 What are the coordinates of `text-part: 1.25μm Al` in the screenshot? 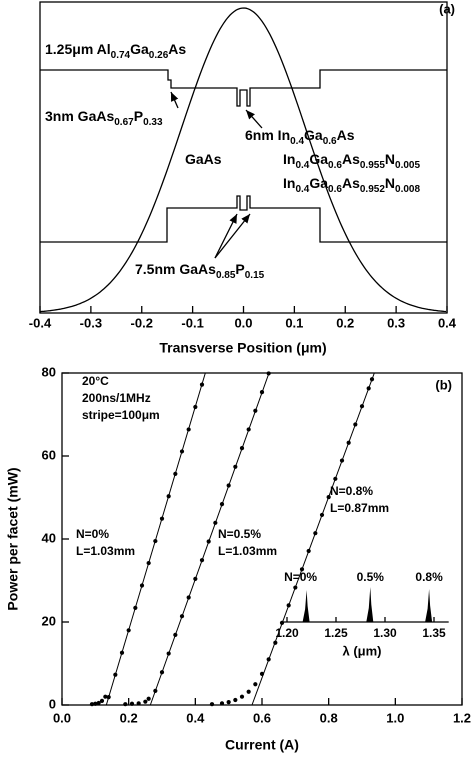 It's located at (78, 49).